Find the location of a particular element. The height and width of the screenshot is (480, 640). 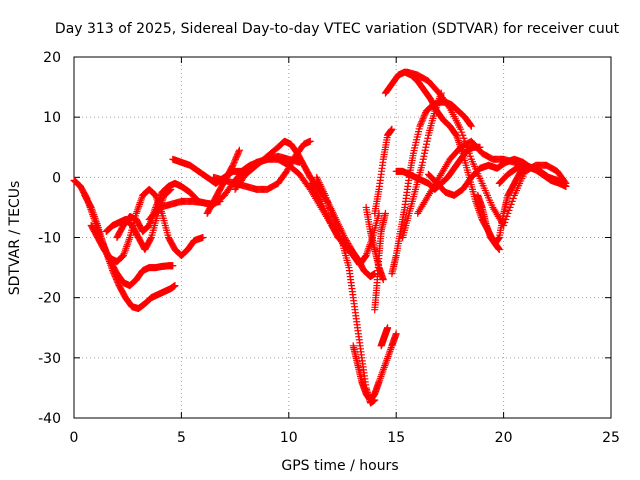

y-tick-label: -10 is located at coordinates (49, 239).